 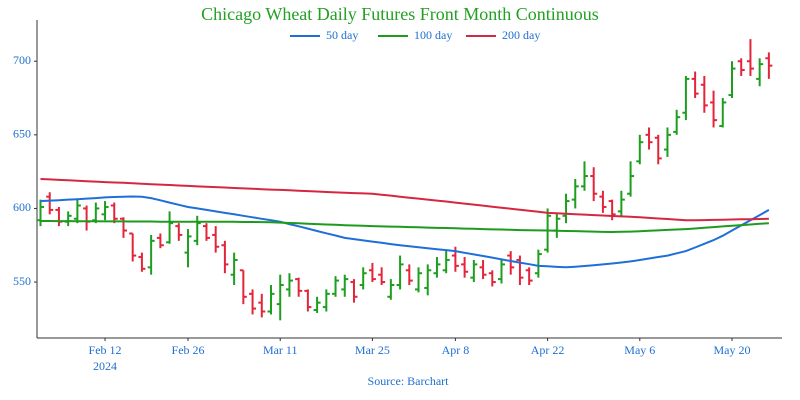 What do you see at coordinates (105, 366) in the screenshot?
I see `x-tick-year: 2024` at bounding box center [105, 366].